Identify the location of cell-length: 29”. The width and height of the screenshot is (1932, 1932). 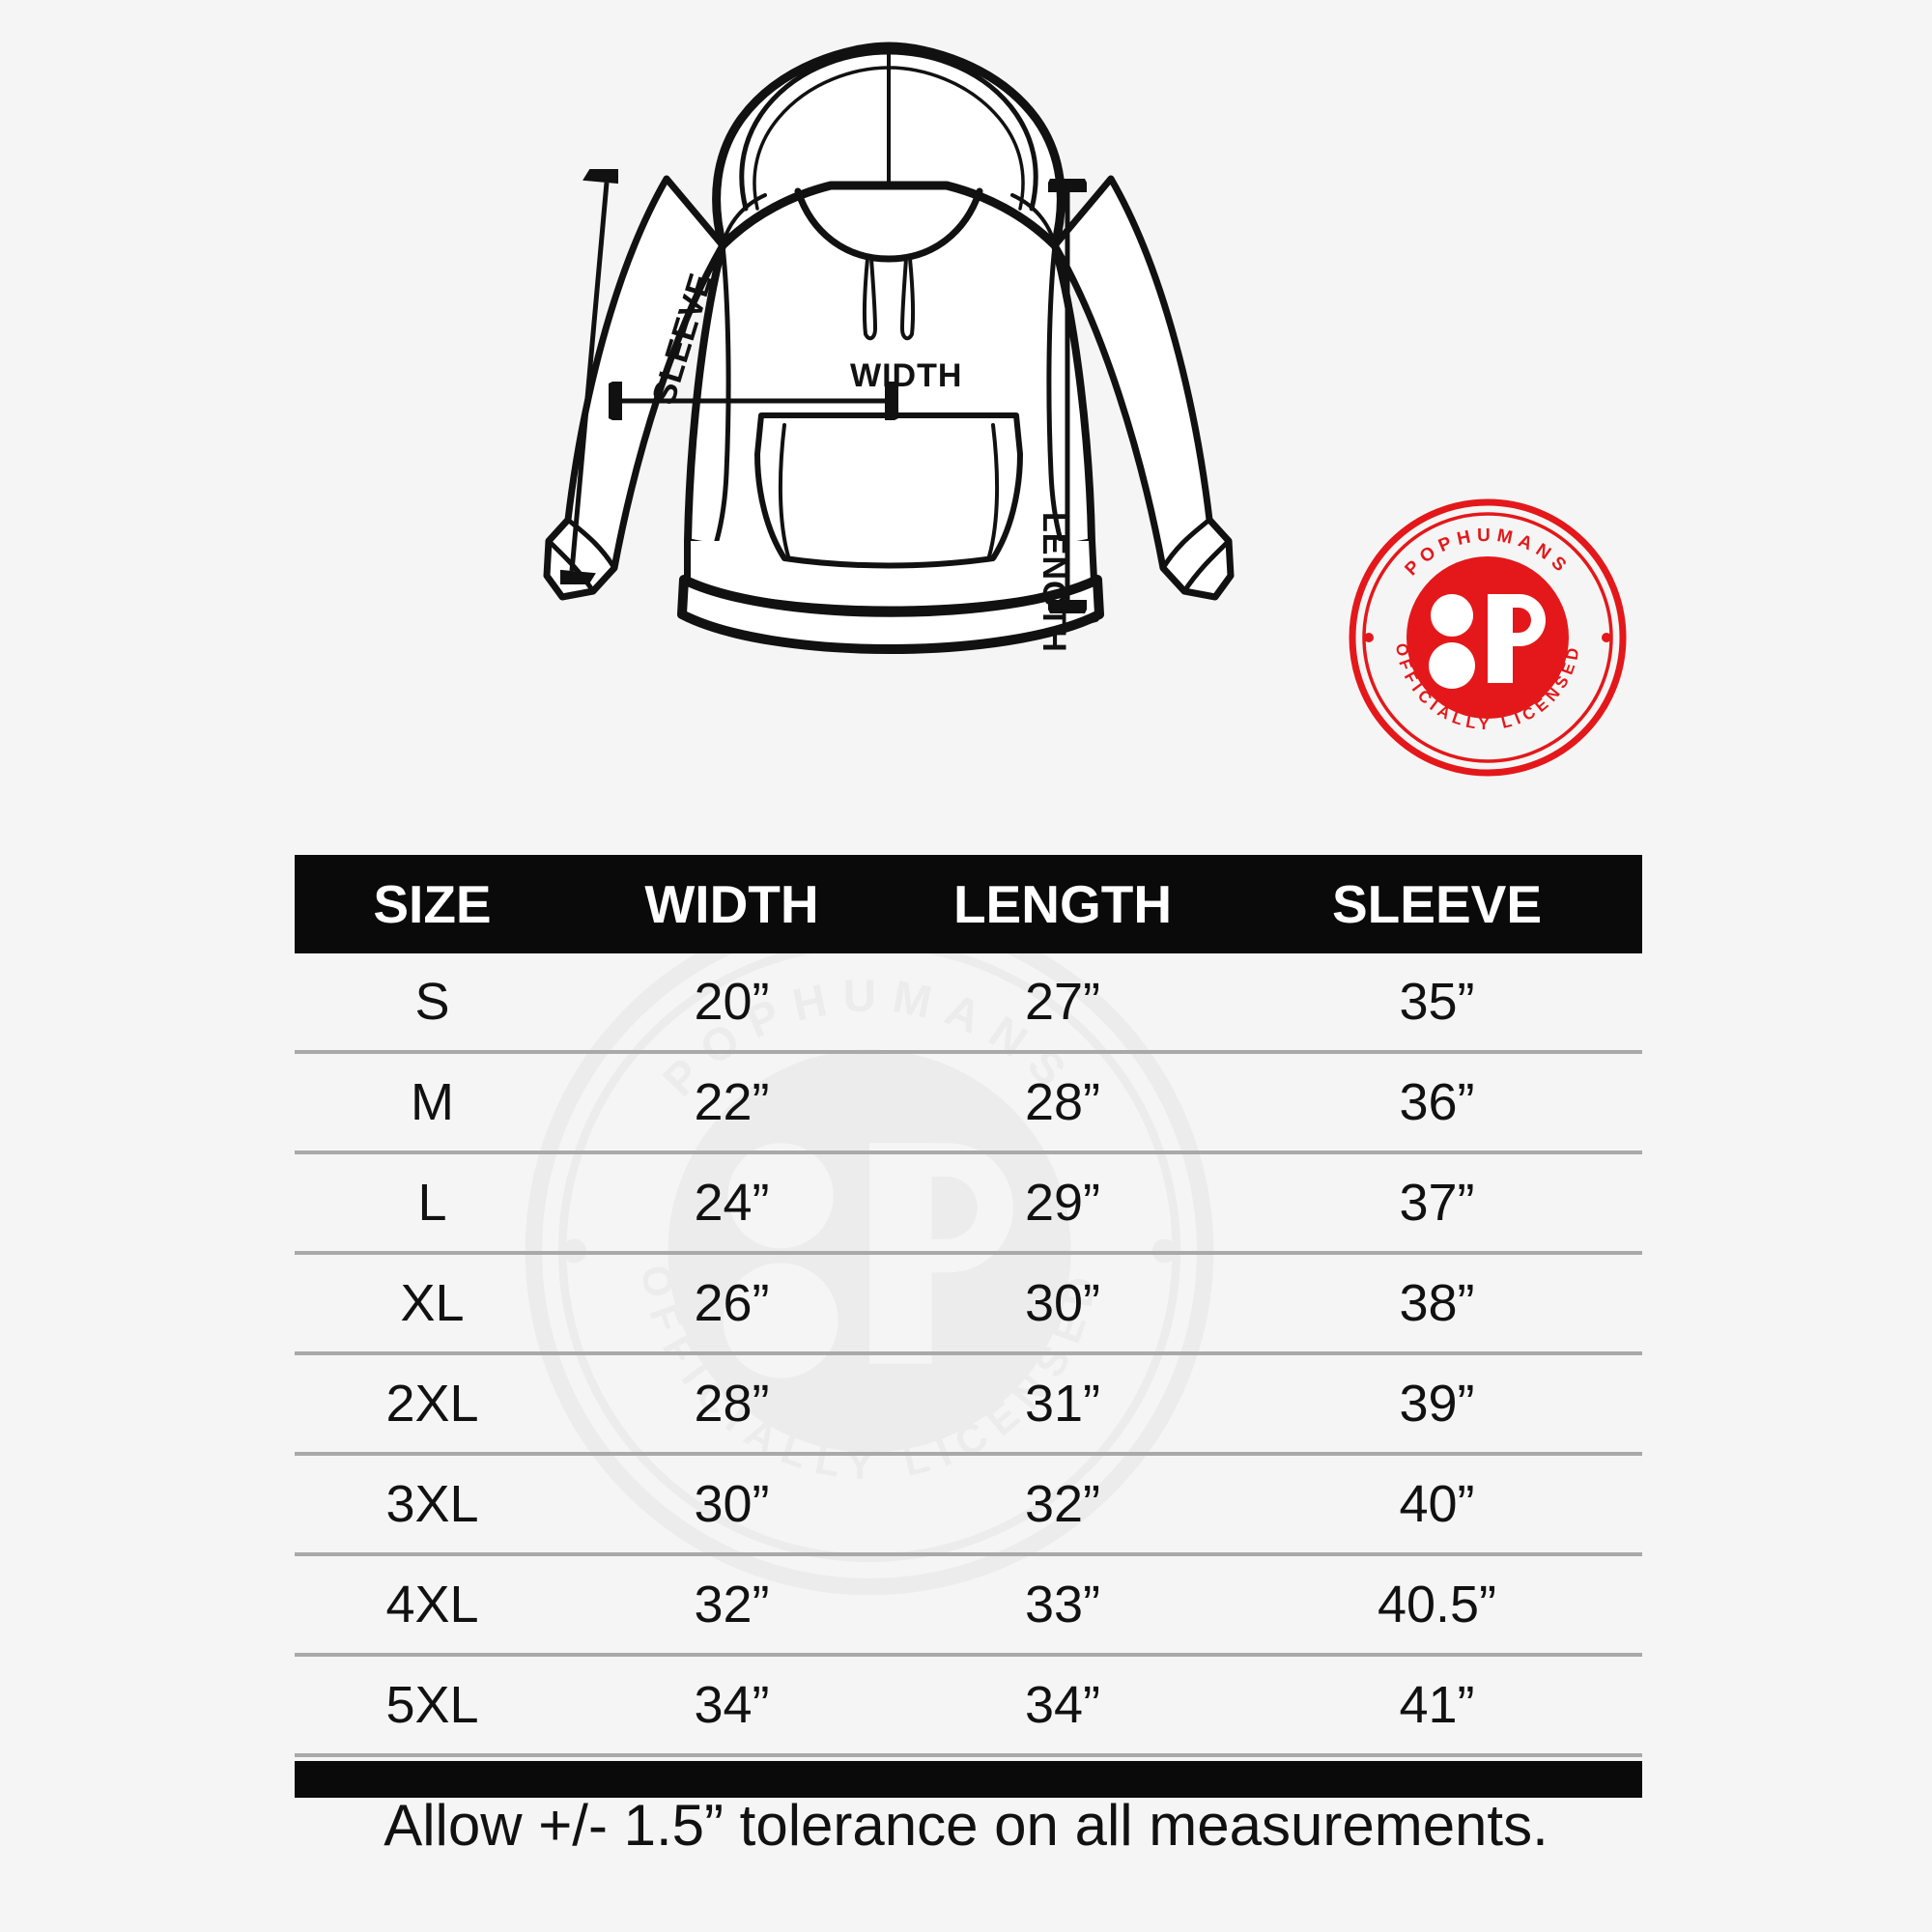
(1062, 1203).